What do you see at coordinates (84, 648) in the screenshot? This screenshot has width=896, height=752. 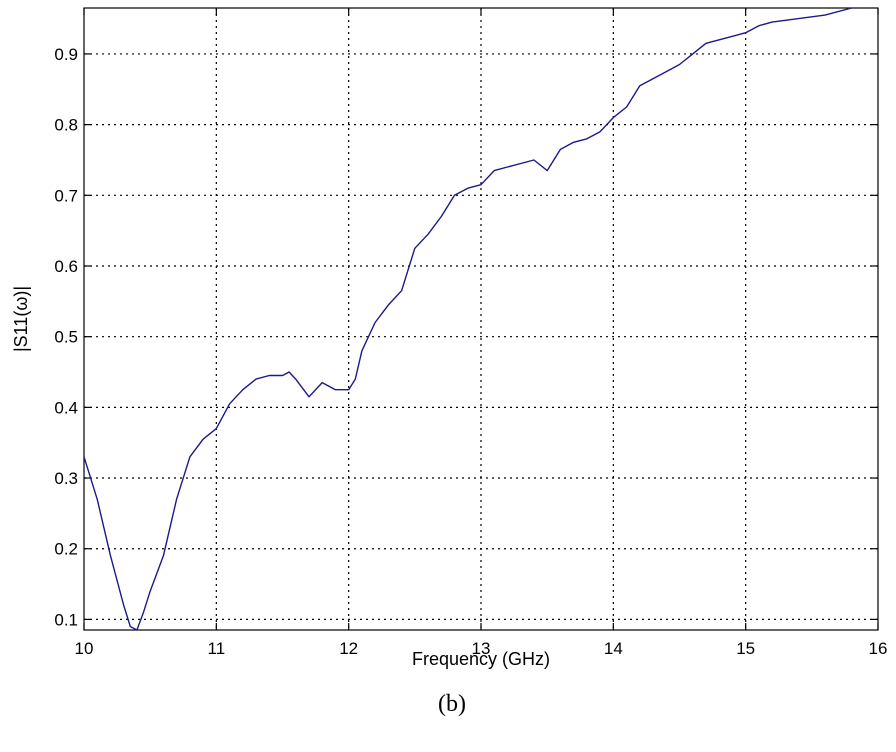 I see `x-tick-label: 10` at bounding box center [84, 648].